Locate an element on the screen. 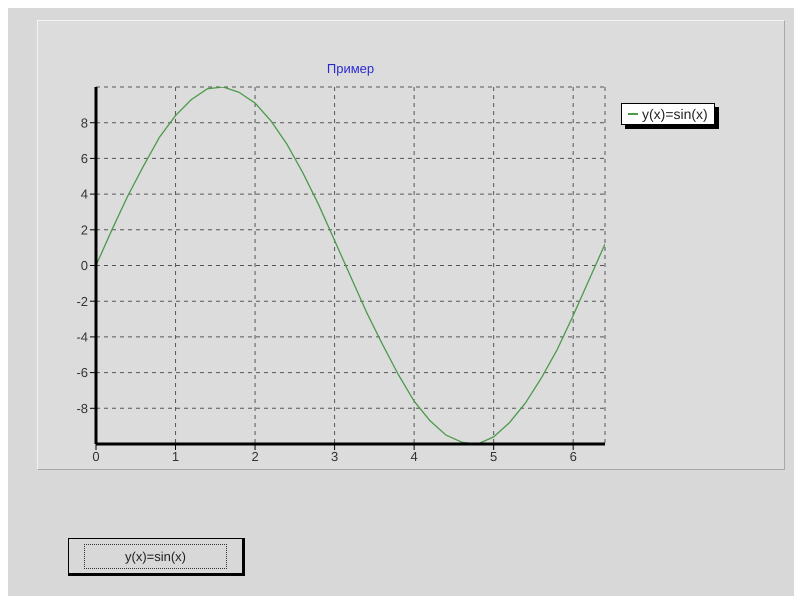 The width and height of the screenshot is (802, 604). y-tick-label: -2 is located at coordinates (82, 301).